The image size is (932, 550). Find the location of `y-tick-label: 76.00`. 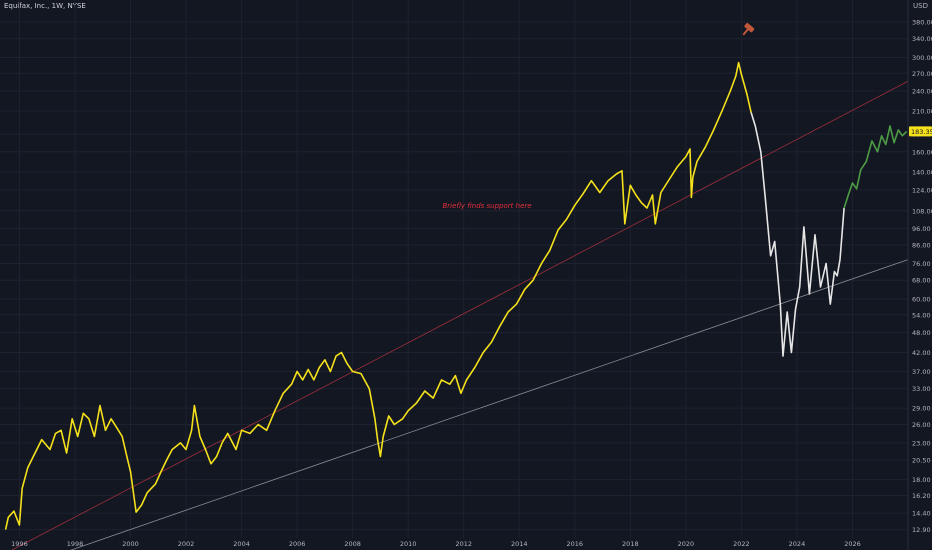

y-tick-label: 76.00 is located at coordinates (921, 264).